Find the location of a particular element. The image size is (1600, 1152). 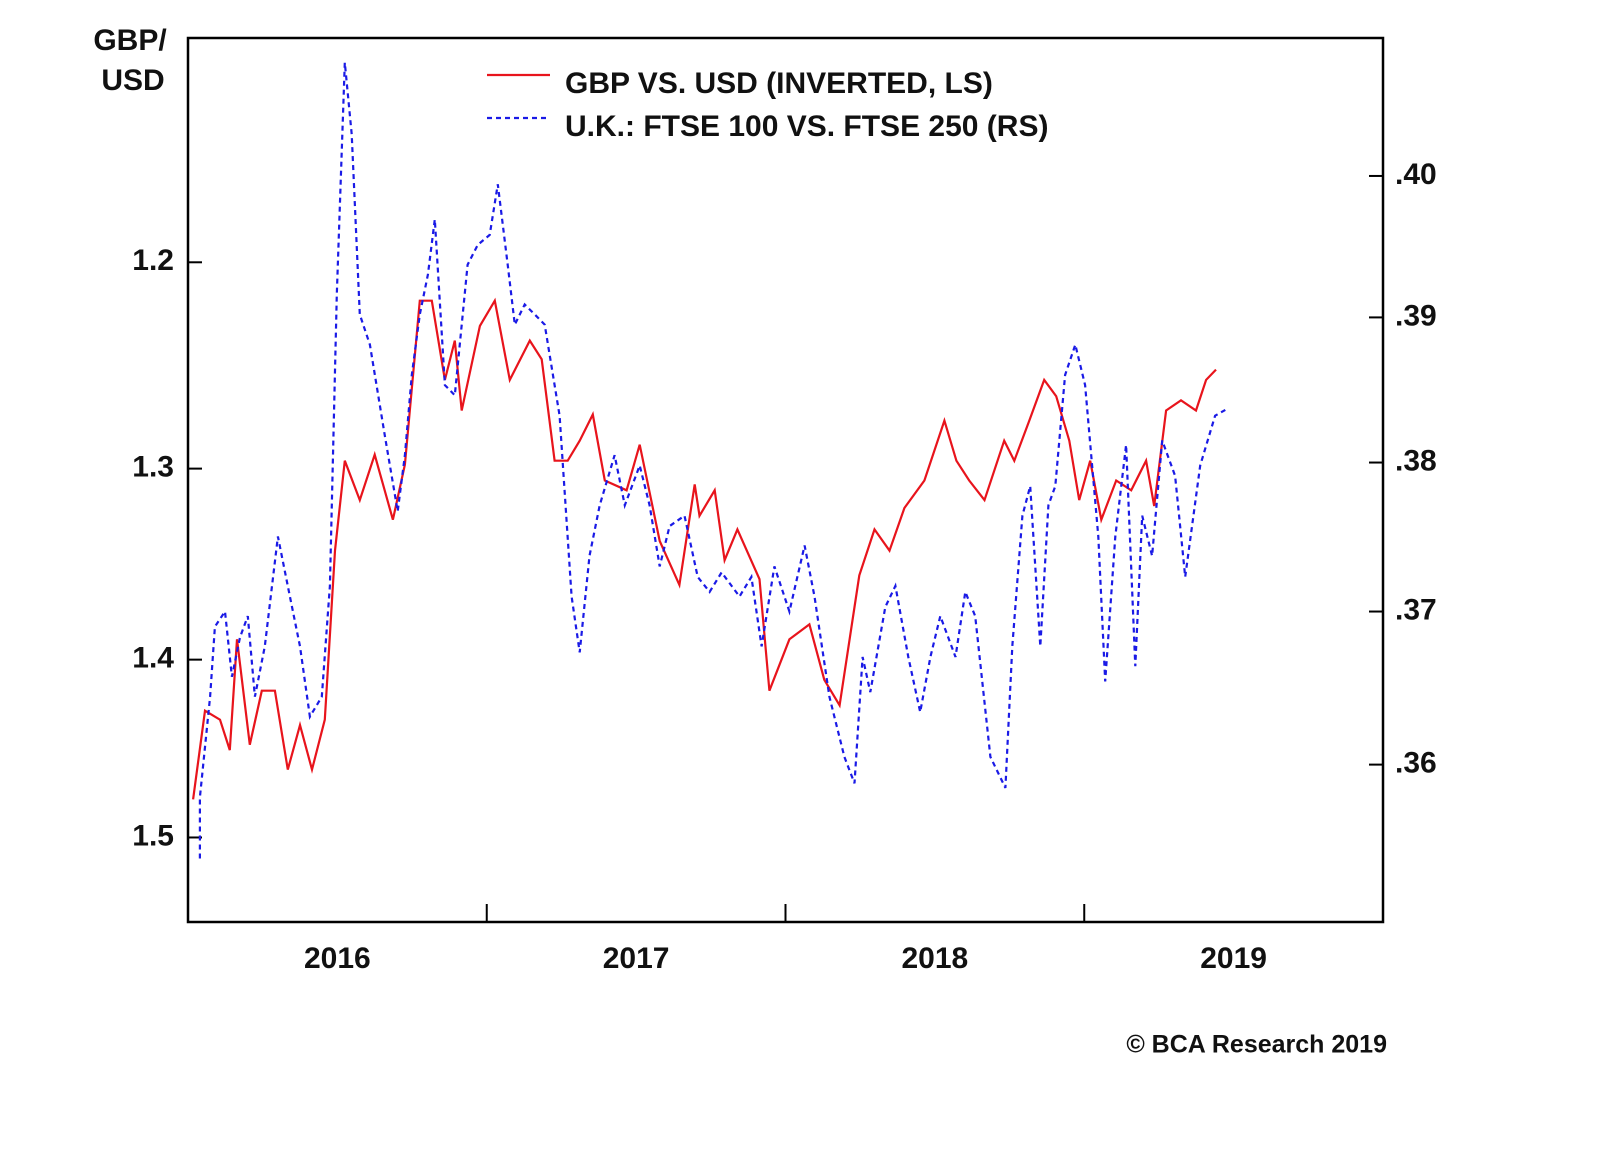

y2-tick-label: .37 is located at coordinates (1416, 609).